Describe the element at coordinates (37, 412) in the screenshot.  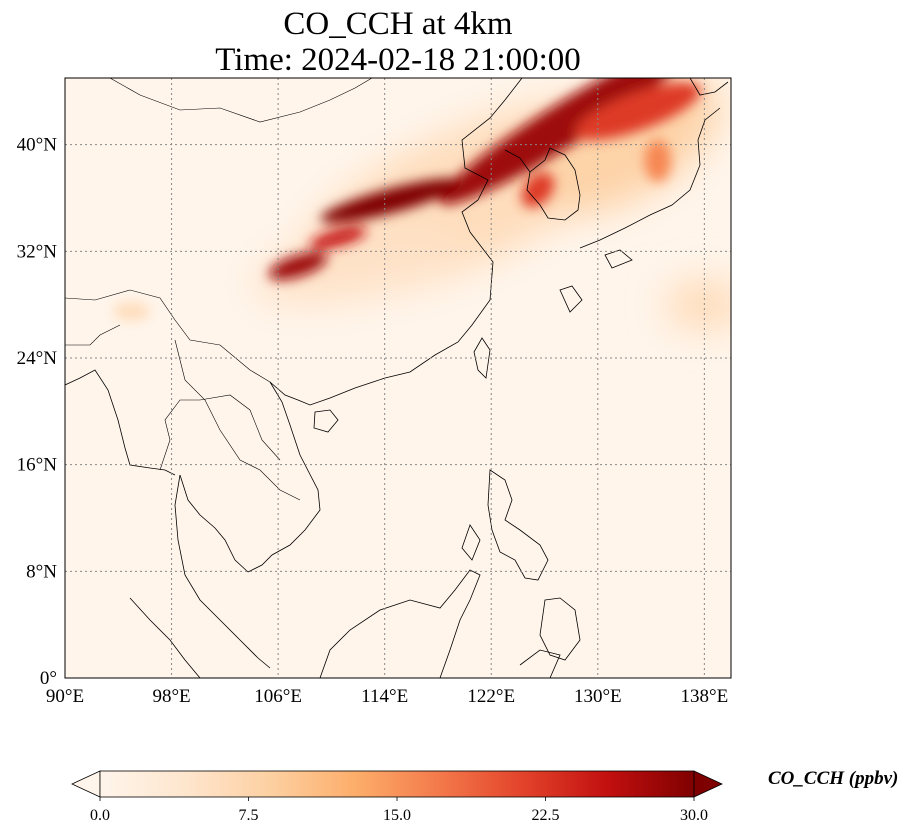
I see `lat-tick-labels: 0° 8°N 16°N 24°N 32°N 40°N` at that location.